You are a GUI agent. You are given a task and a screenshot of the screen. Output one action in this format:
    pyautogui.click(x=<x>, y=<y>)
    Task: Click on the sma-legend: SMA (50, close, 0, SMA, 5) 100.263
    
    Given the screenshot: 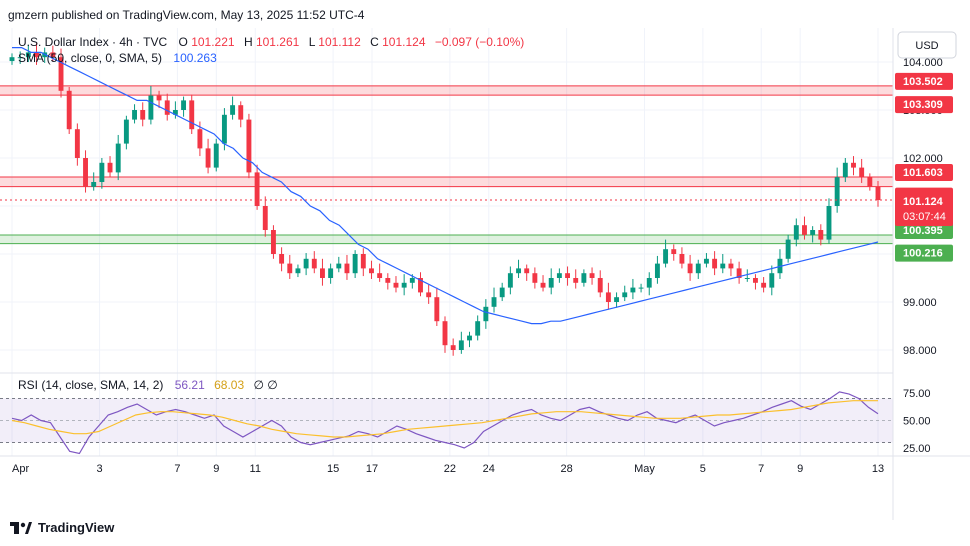 What is the action you would take?
    pyautogui.click(x=117, y=58)
    